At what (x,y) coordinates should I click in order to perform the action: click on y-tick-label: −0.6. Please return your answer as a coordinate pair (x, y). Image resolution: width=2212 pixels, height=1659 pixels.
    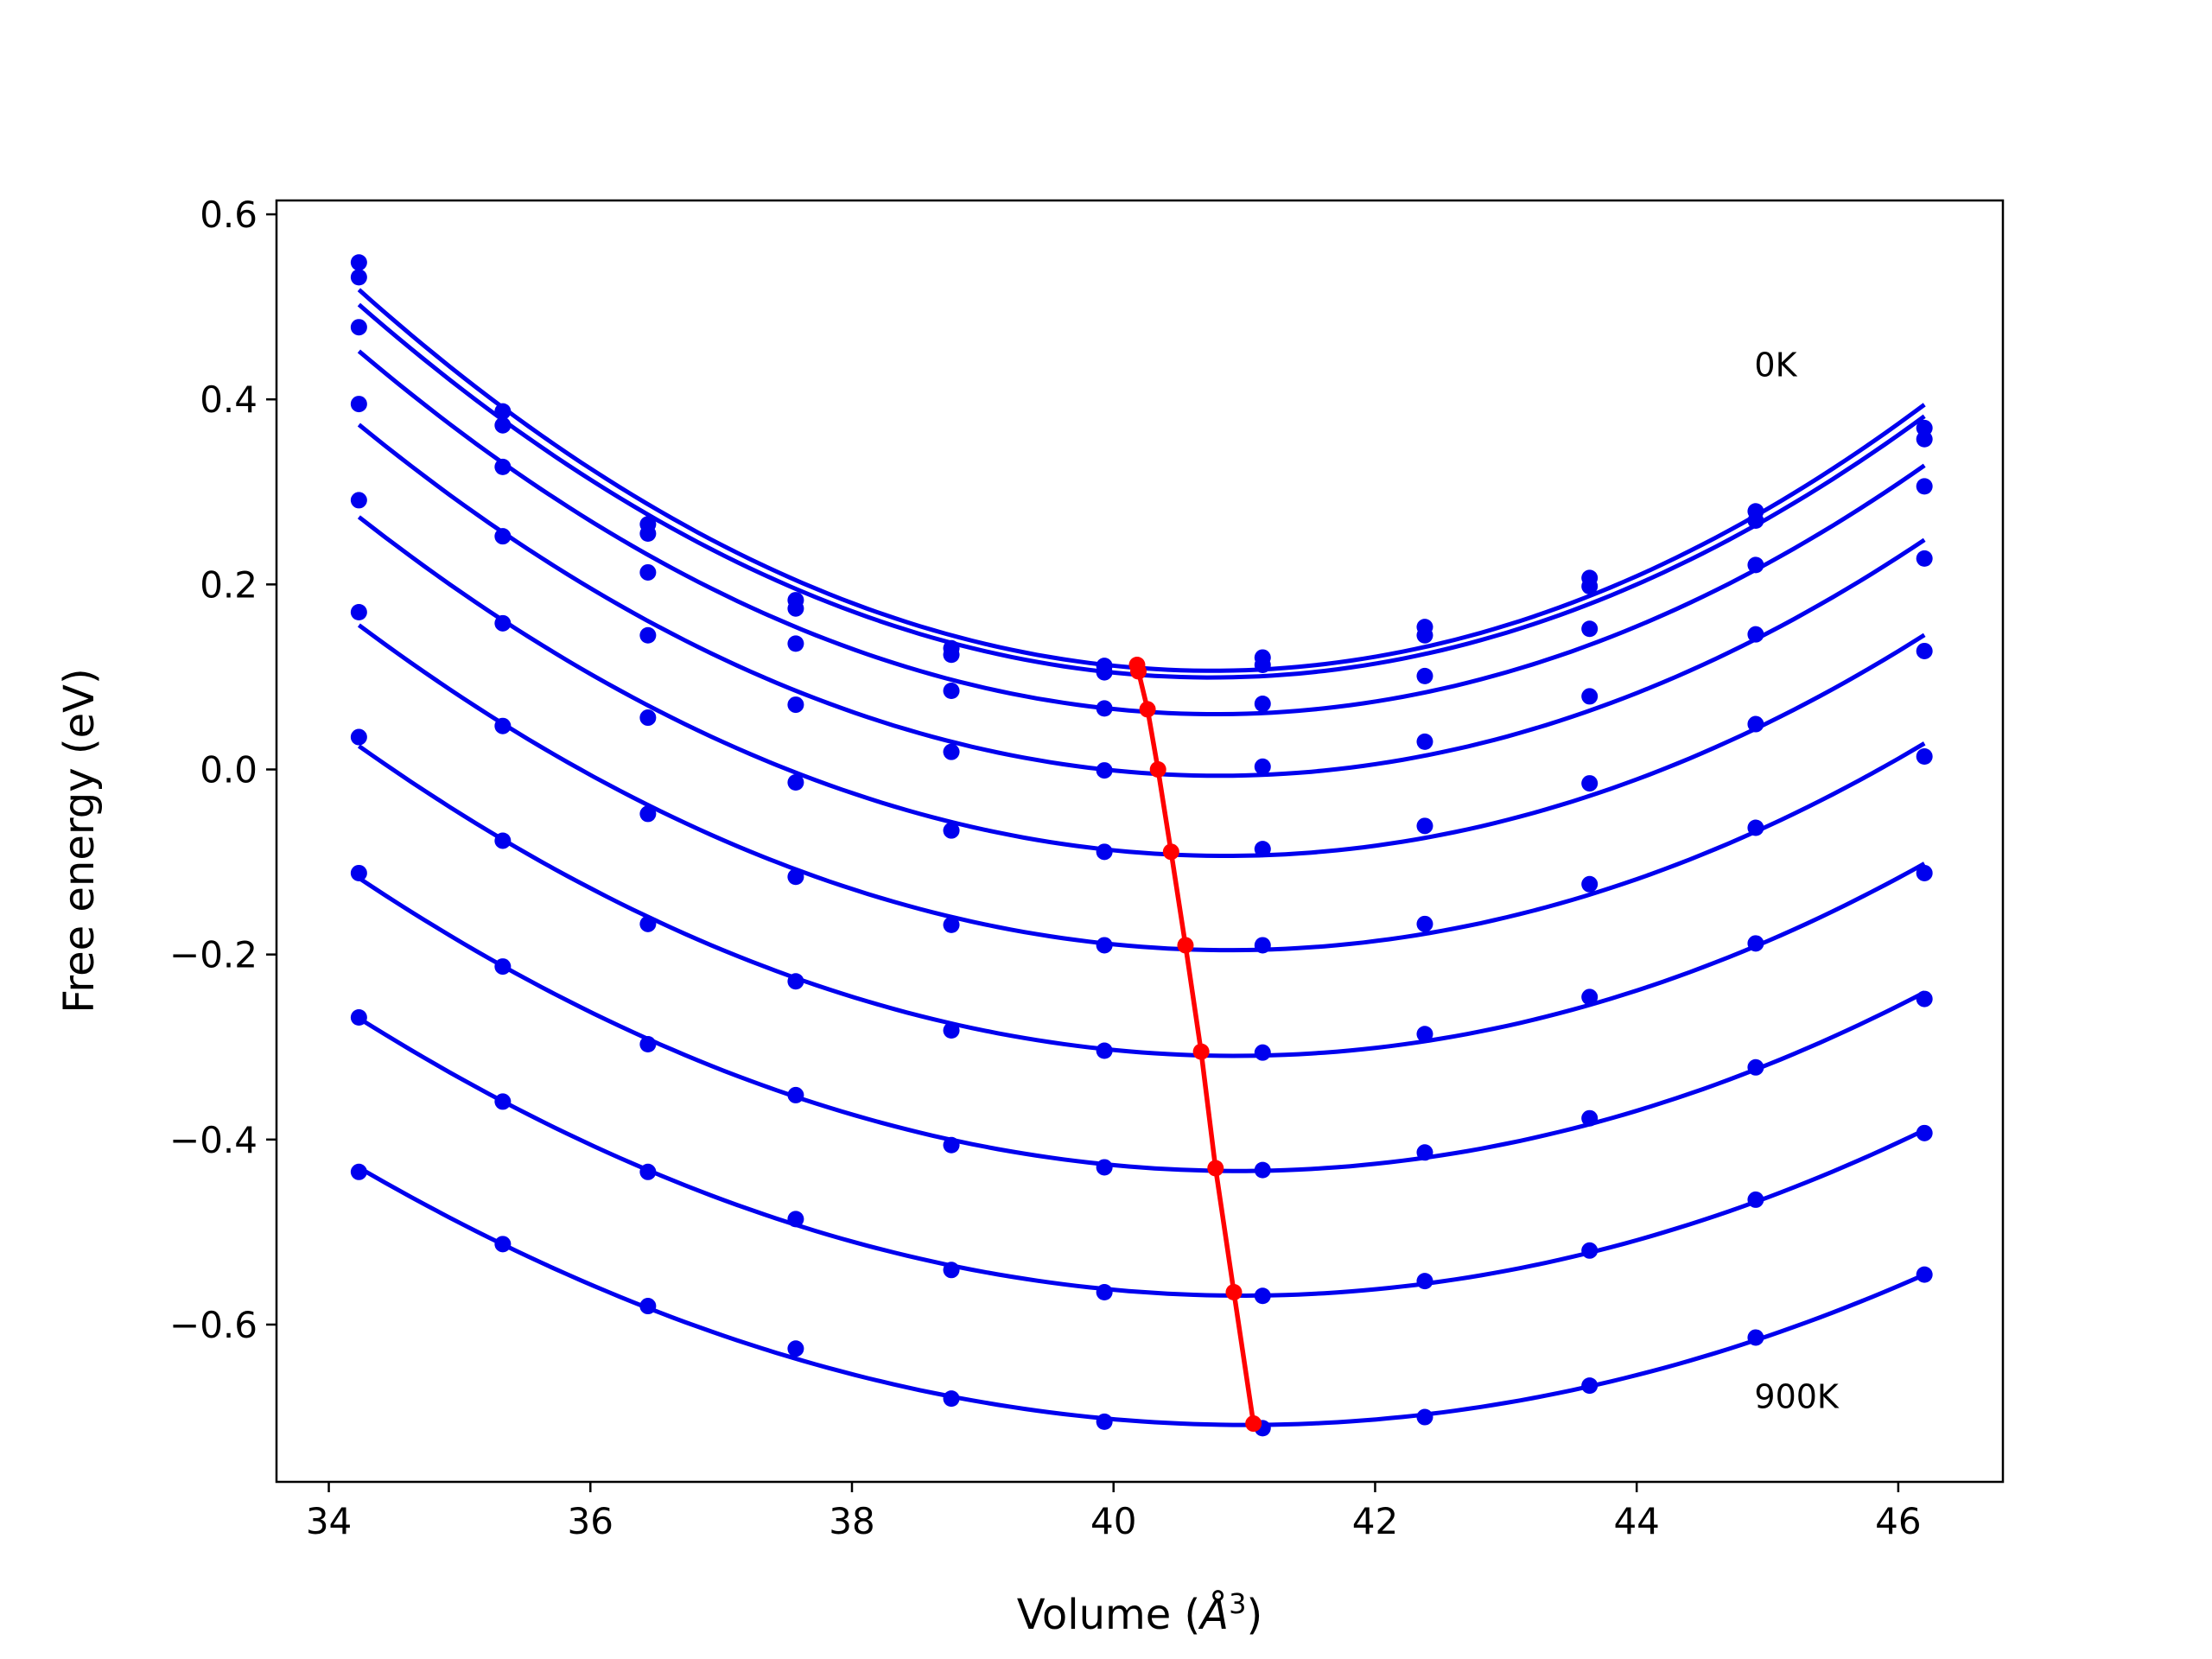
    Looking at the image, I should click on (213, 1325).